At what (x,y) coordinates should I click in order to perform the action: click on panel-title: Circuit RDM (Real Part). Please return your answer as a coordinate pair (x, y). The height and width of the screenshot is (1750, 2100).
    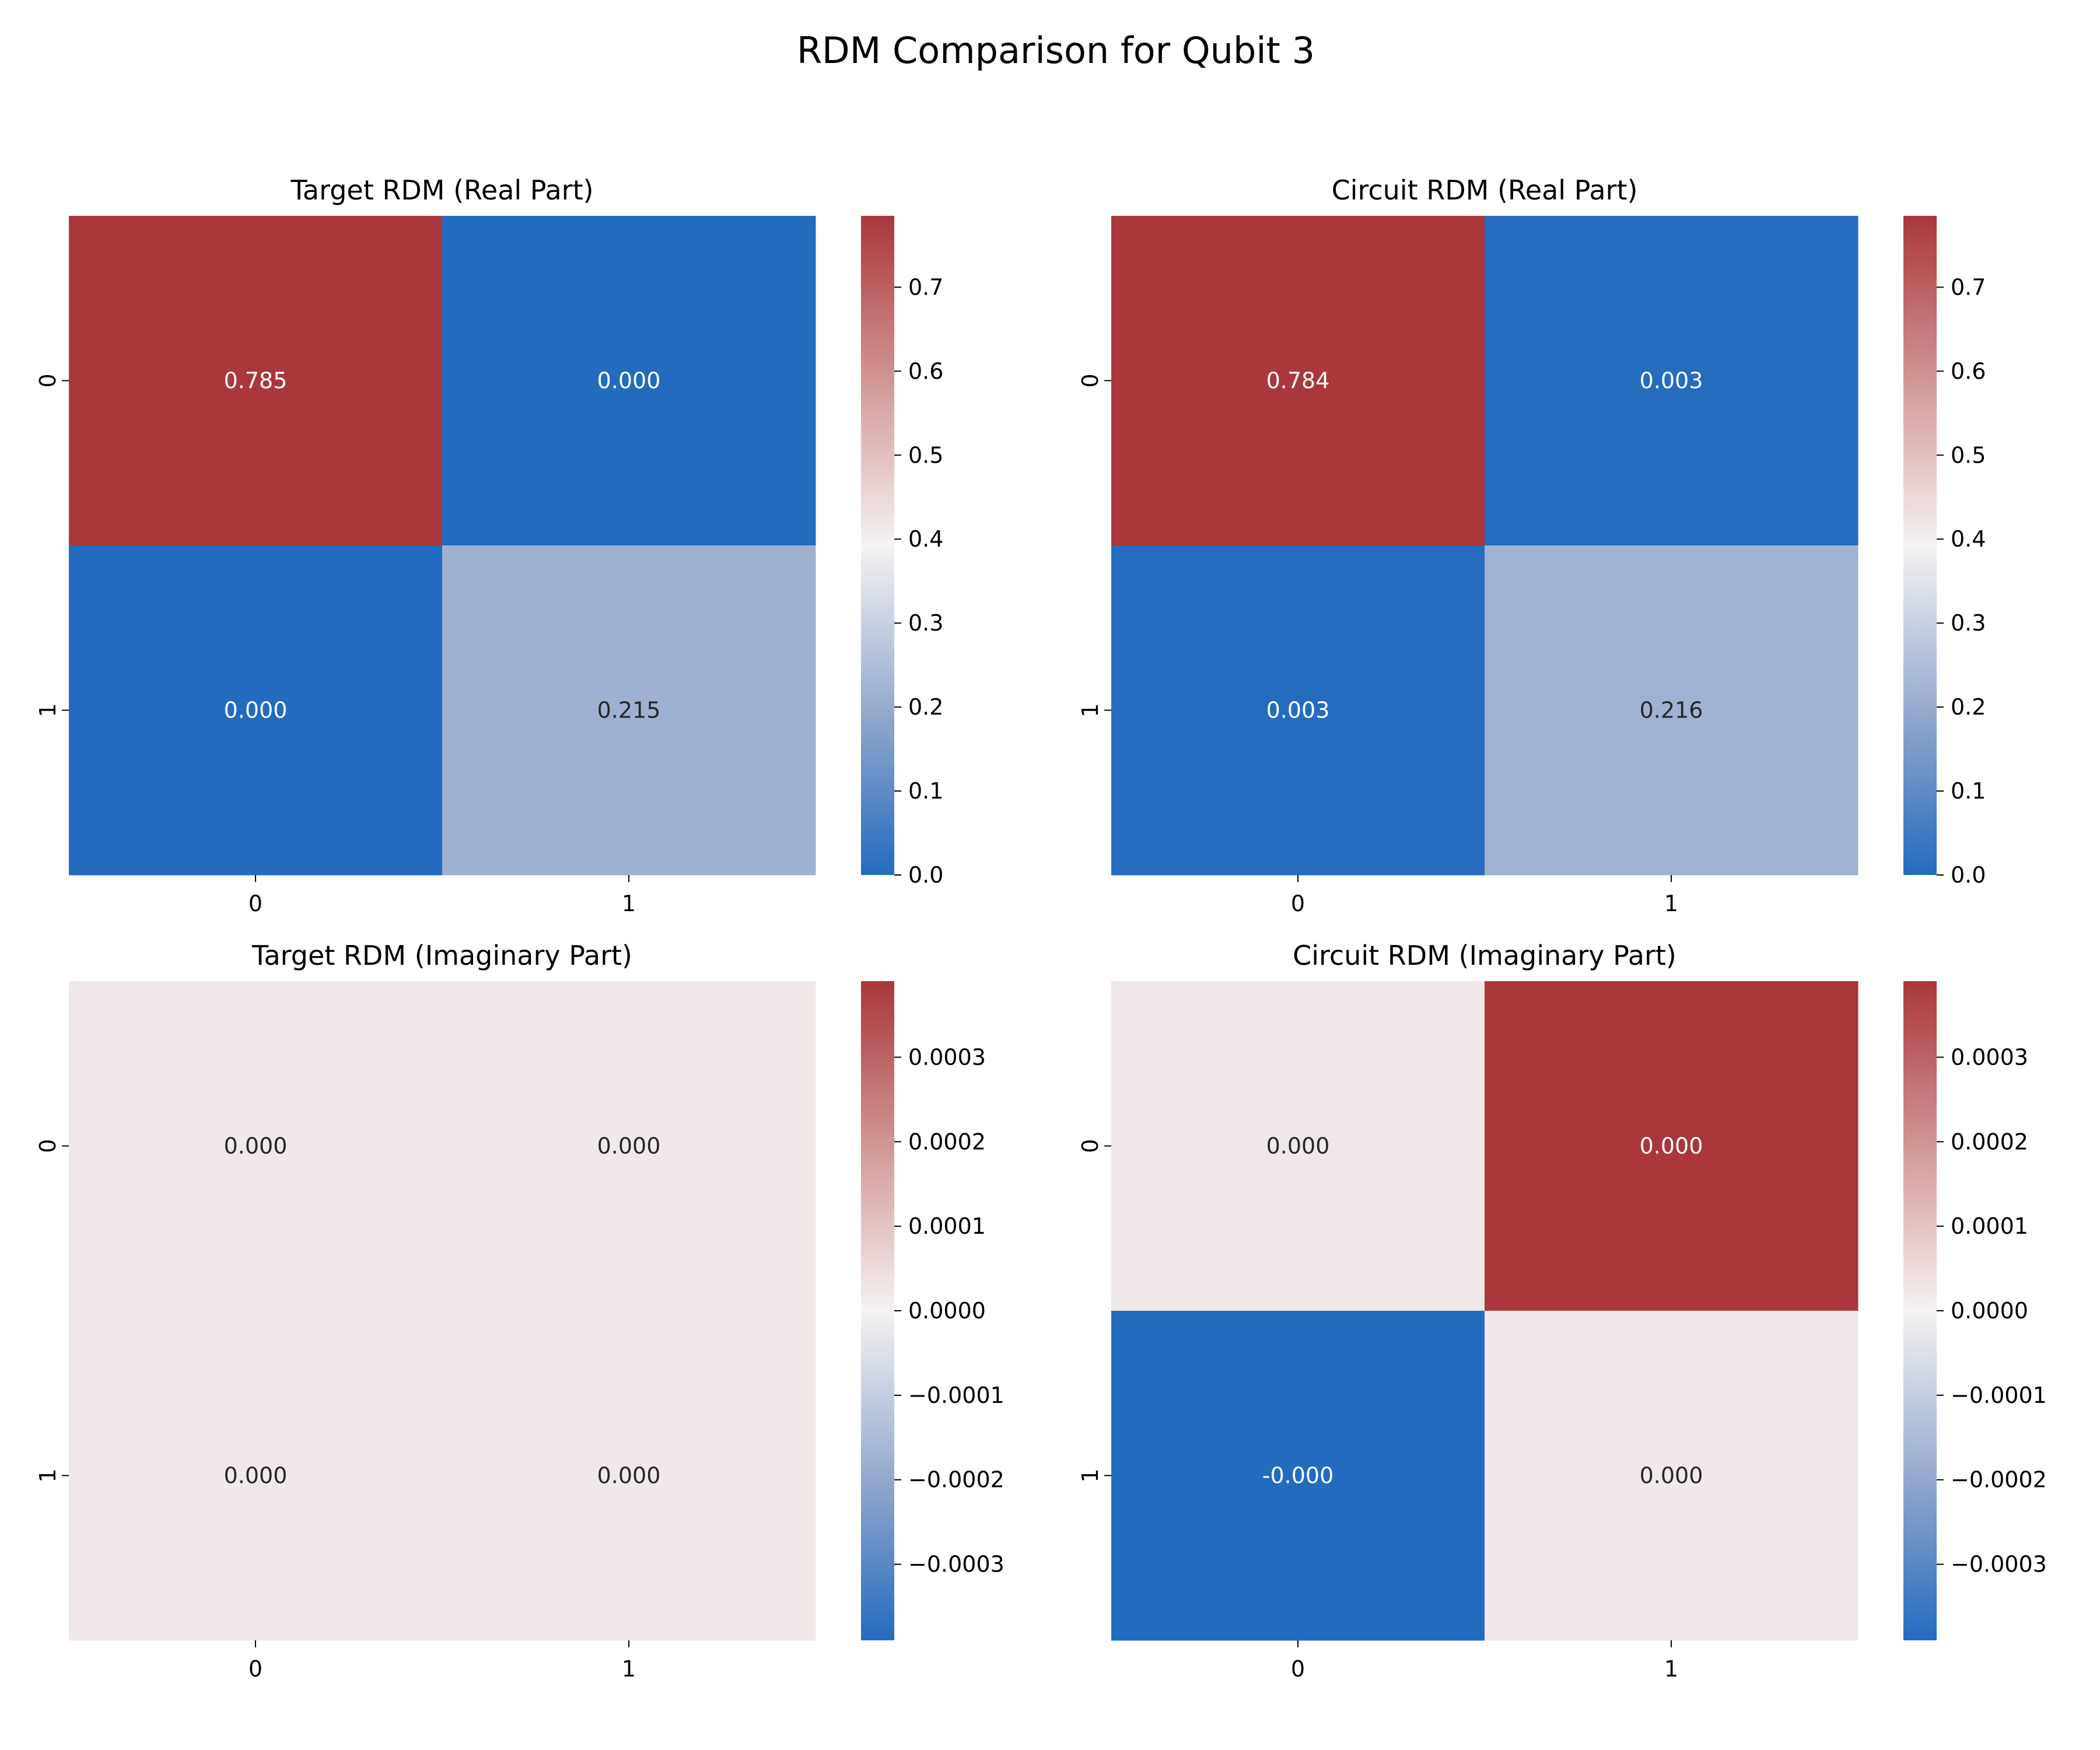
    Looking at the image, I should click on (1485, 190).